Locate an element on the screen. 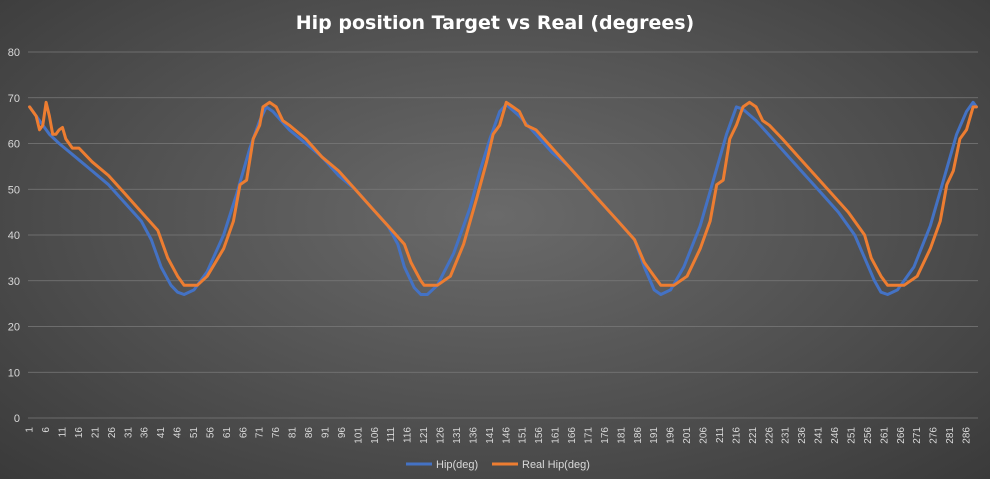 The height and width of the screenshot is (479, 990). x-tick-label: 201 is located at coordinates (687, 435).